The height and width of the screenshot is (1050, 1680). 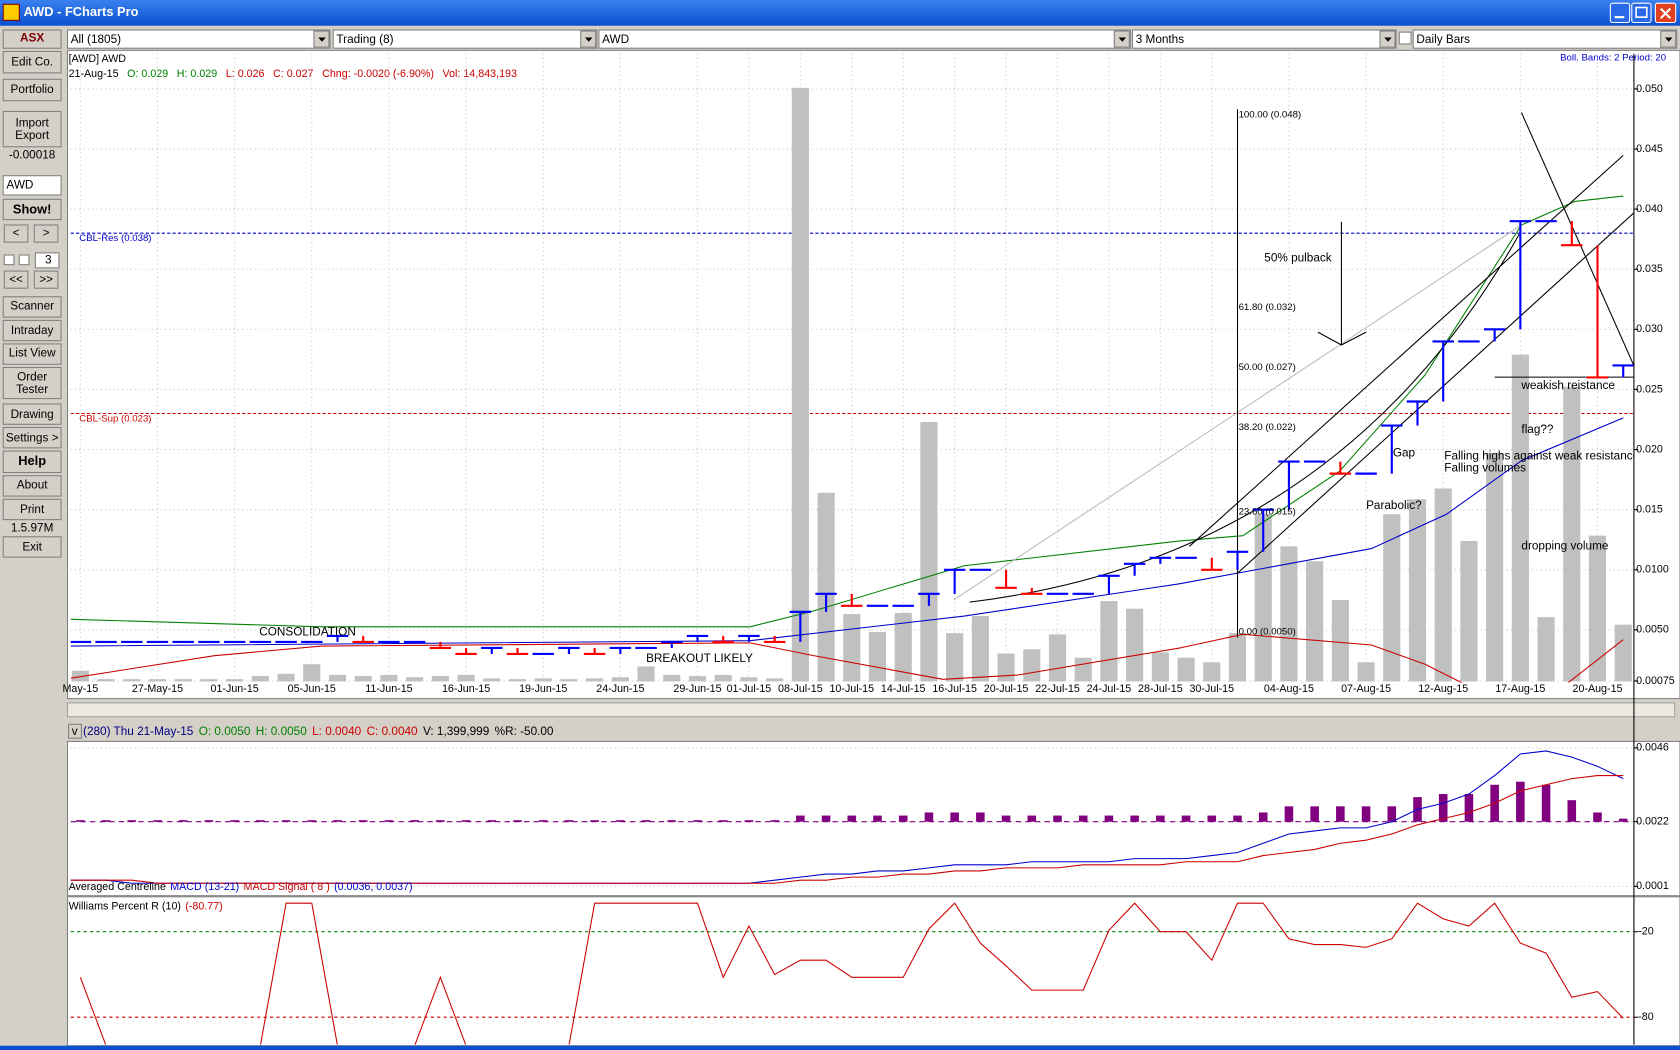 What do you see at coordinates (1057, 689) in the screenshot?
I see `x-tick-label: 22-Jul-15` at bounding box center [1057, 689].